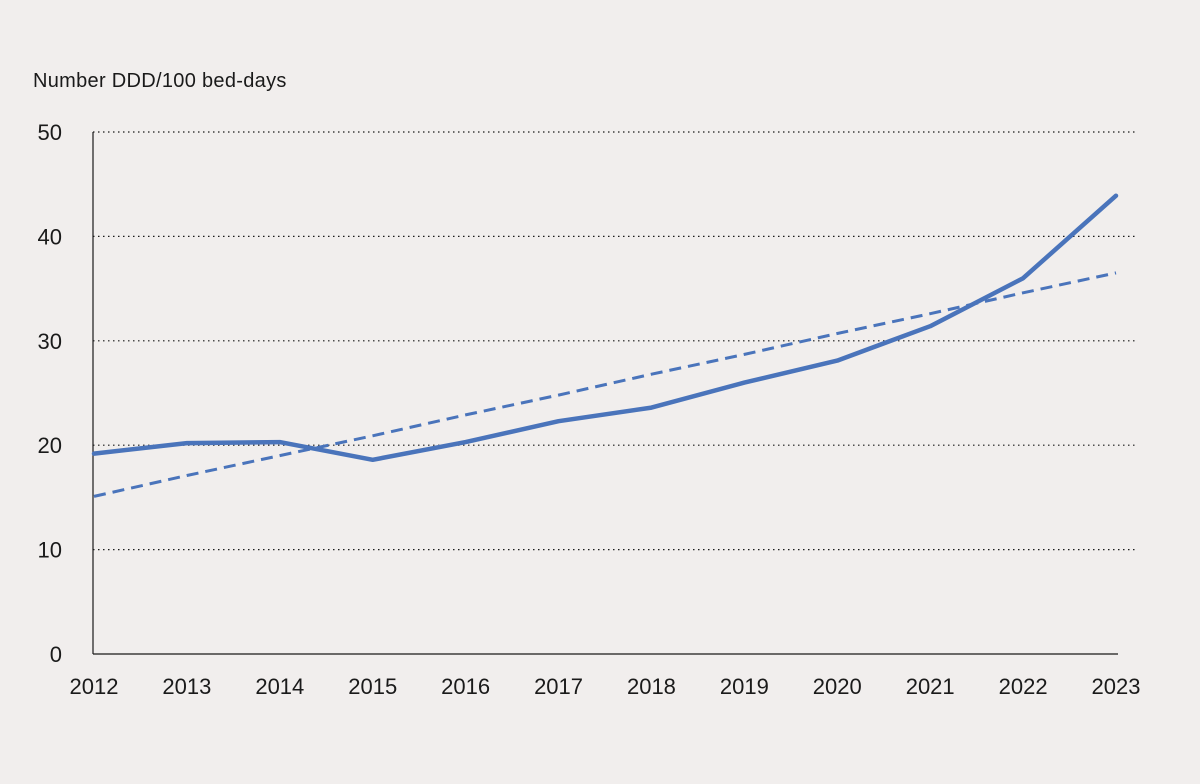 This screenshot has height=784, width=1200. I want to click on y-tick-labels: 0 10 20 30 40 50, so click(50, 393).